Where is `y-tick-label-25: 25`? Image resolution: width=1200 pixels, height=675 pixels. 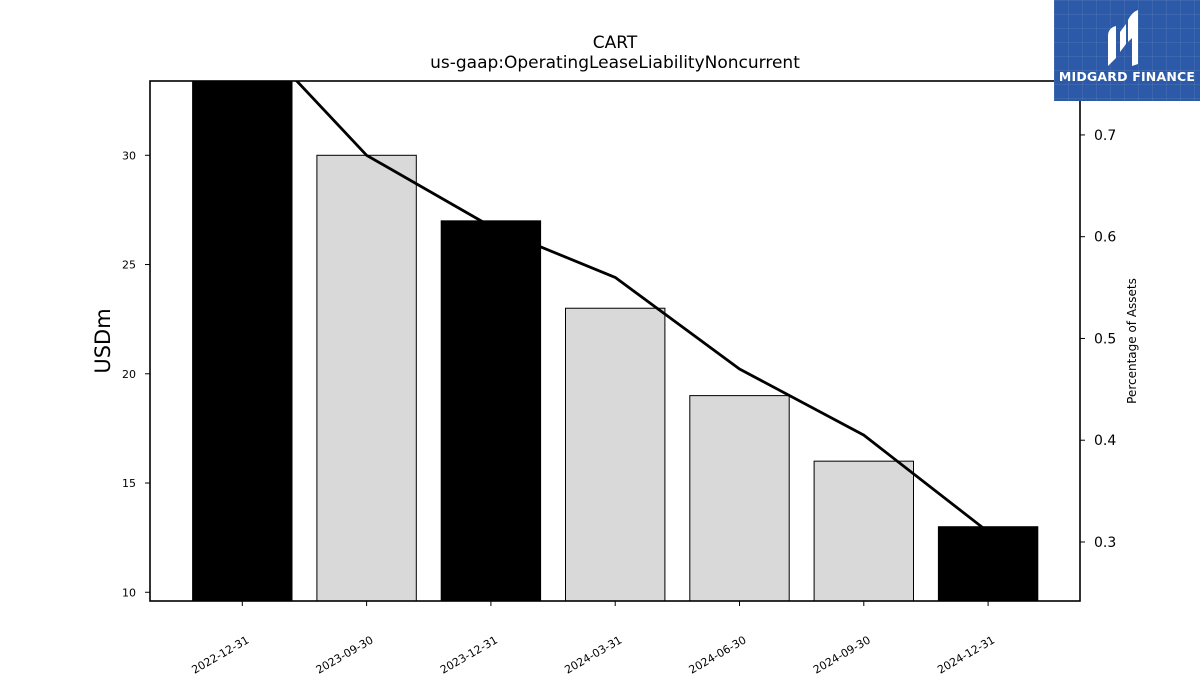
y-tick-label-25: 25 is located at coordinates (129, 265).